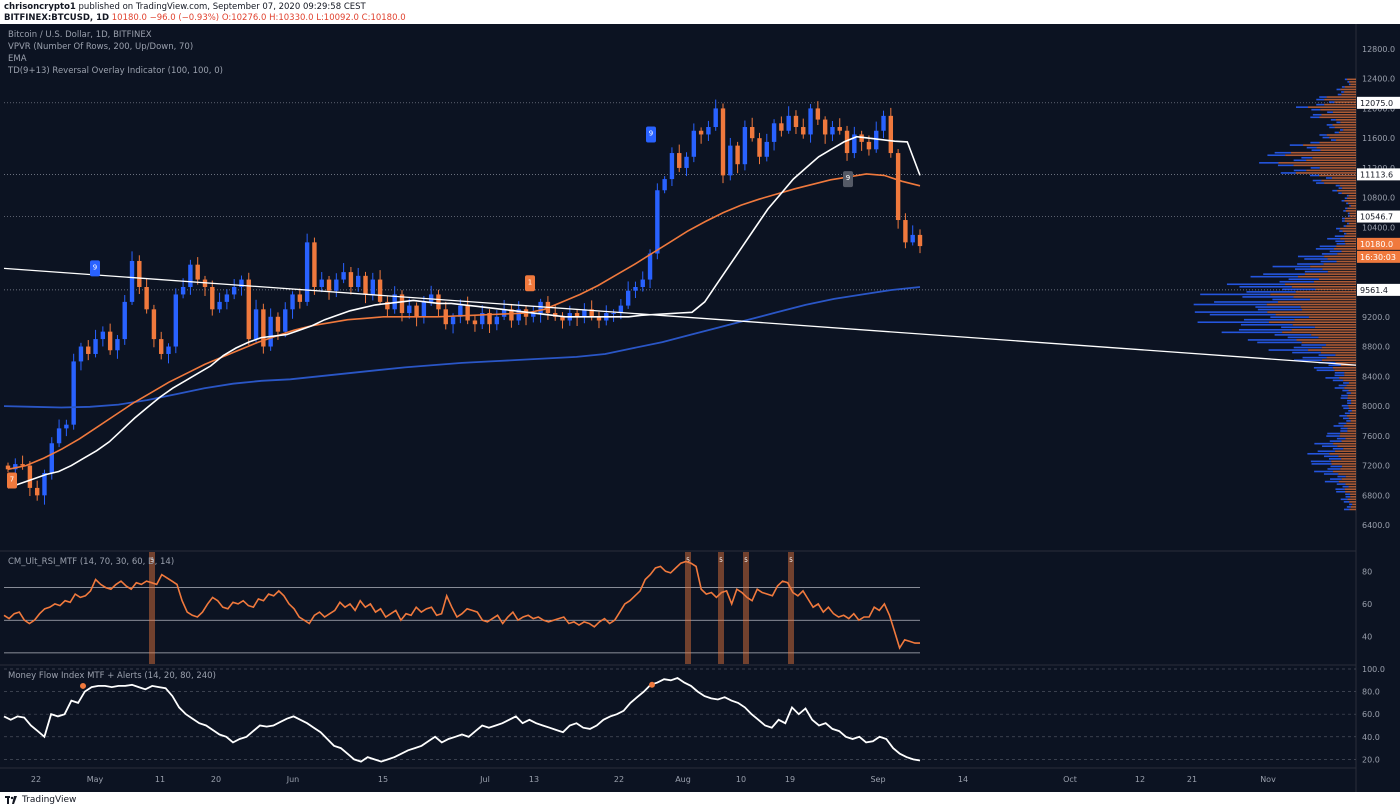 Image resolution: width=1400 pixels, height=810 pixels. Describe the element at coordinates (1376, 376) in the screenshot. I see `price-tick-label: 8400.0` at that location.